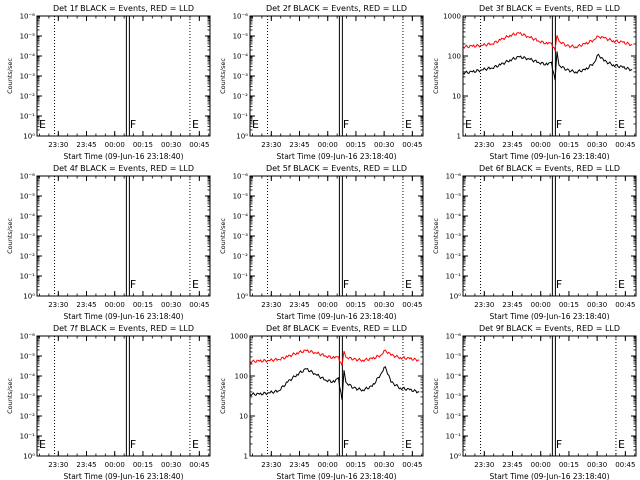 The width and height of the screenshot is (640, 480). What do you see at coordinates (549, 328) in the screenshot?
I see `chart-title: Det 9f BLACK = Events, RED = LLD` at bounding box center [549, 328].